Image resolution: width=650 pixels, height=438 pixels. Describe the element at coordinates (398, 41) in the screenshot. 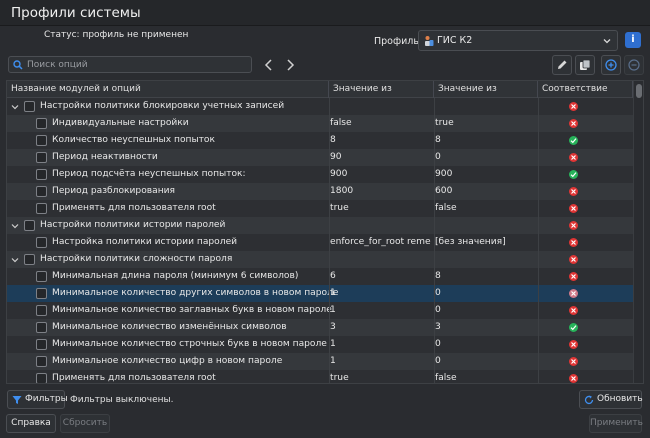

I see `profile-label: Профиль:` at that location.